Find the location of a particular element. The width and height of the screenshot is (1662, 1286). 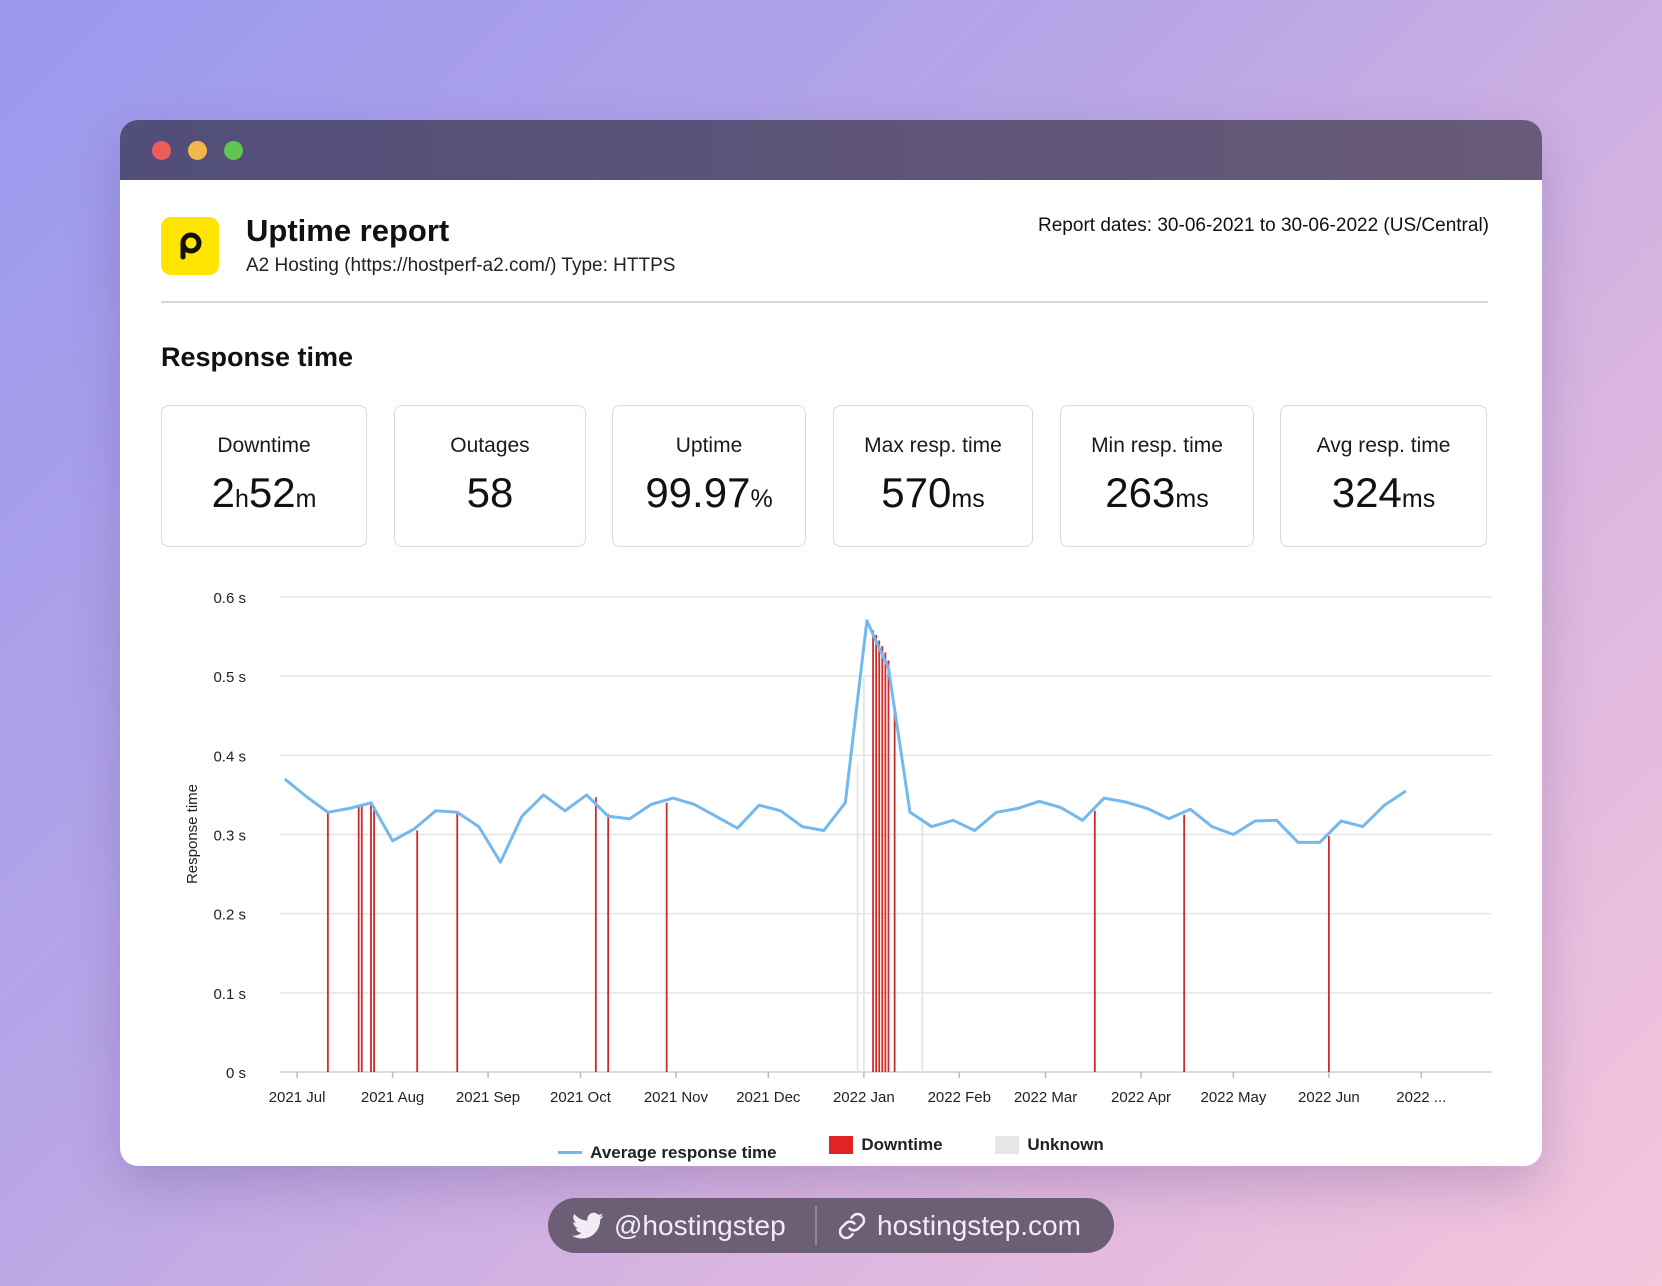

stat-number: 58 is located at coordinates (490, 492).